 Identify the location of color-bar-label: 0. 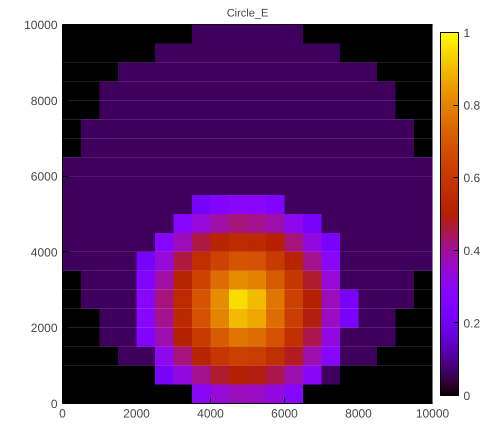
(467, 396).